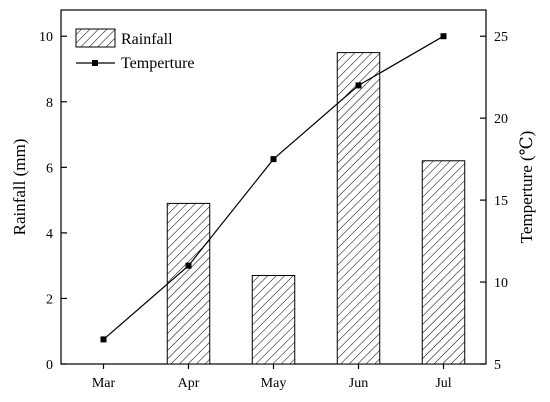 The image size is (550, 402). I want to click on y-right-tick-label: 25, so click(501, 37).